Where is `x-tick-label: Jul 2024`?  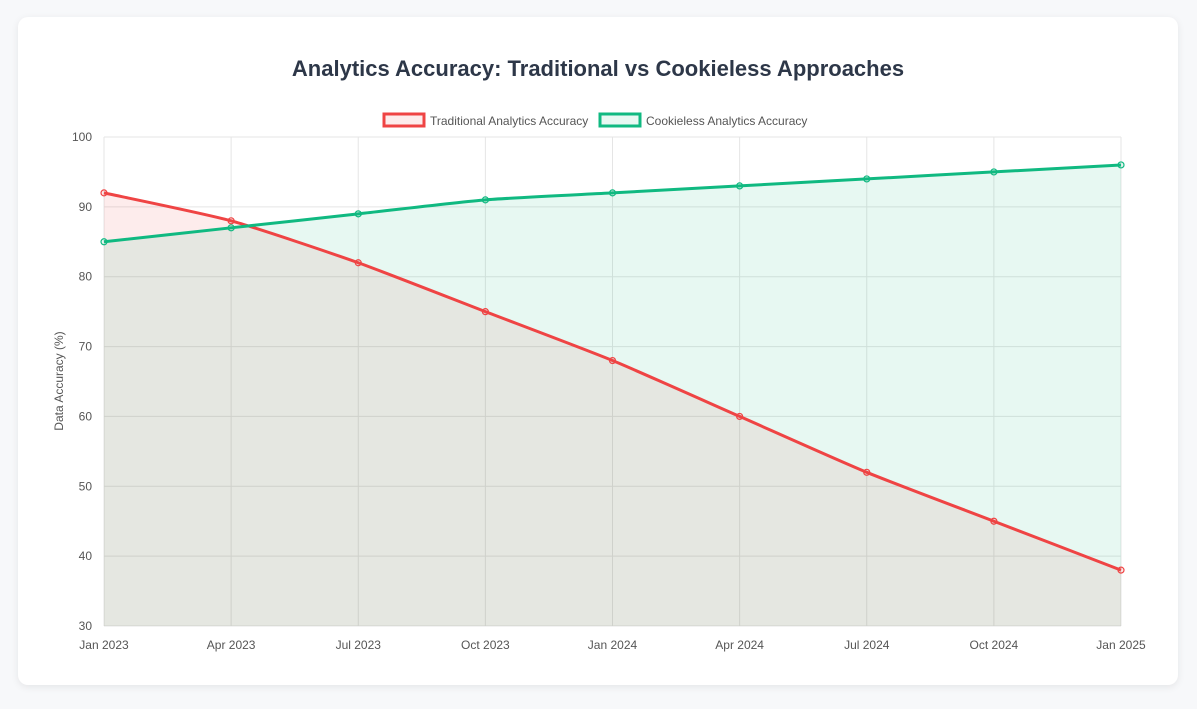
x-tick-label: Jul 2024 is located at coordinates (867, 645).